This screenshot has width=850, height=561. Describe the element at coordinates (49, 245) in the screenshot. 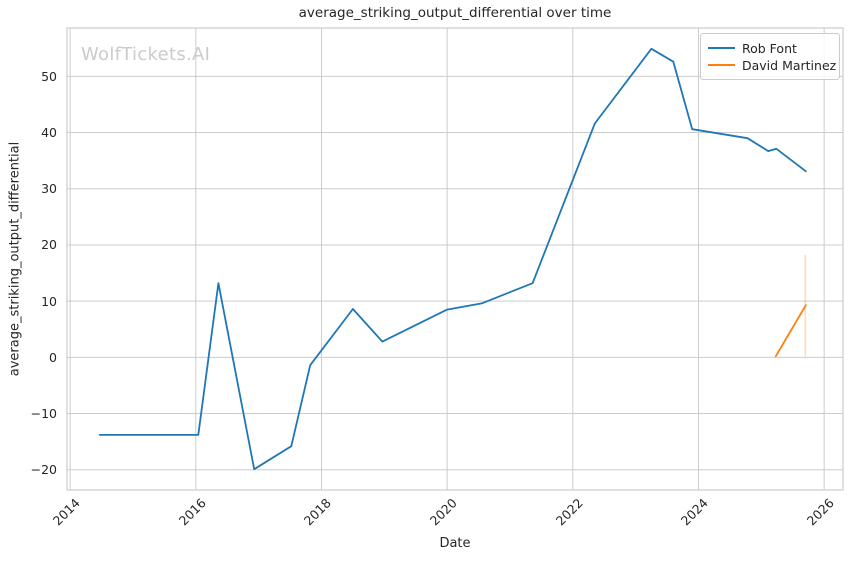

I see `y-tick-label-20: 20` at that location.